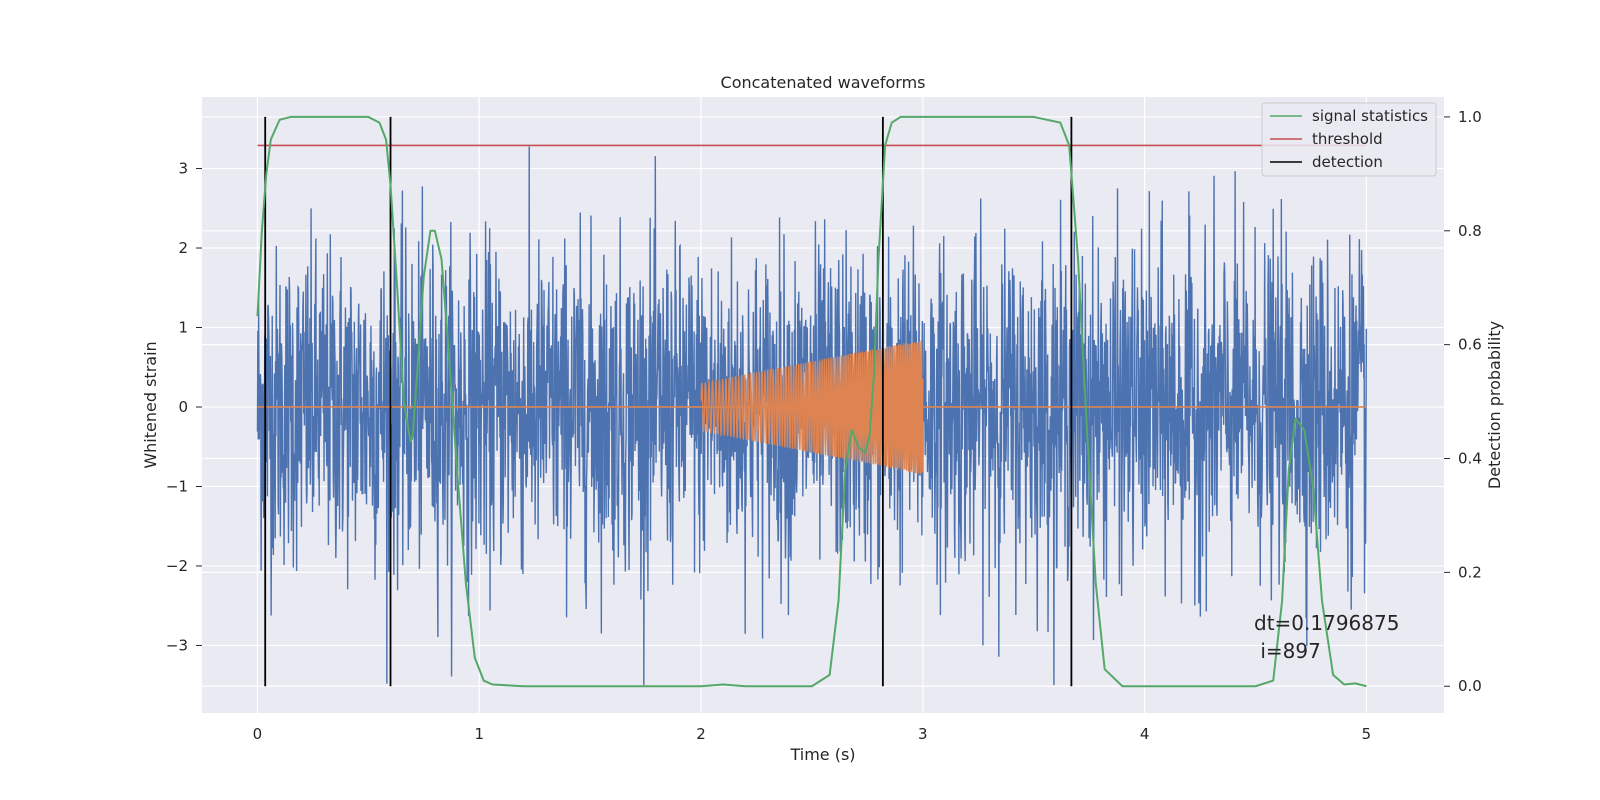 The height and width of the screenshot is (800, 1600). What do you see at coordinates (923, 734) in the screenshot?
I see `x-tick-label: 3` at bounding box center [923, 734].